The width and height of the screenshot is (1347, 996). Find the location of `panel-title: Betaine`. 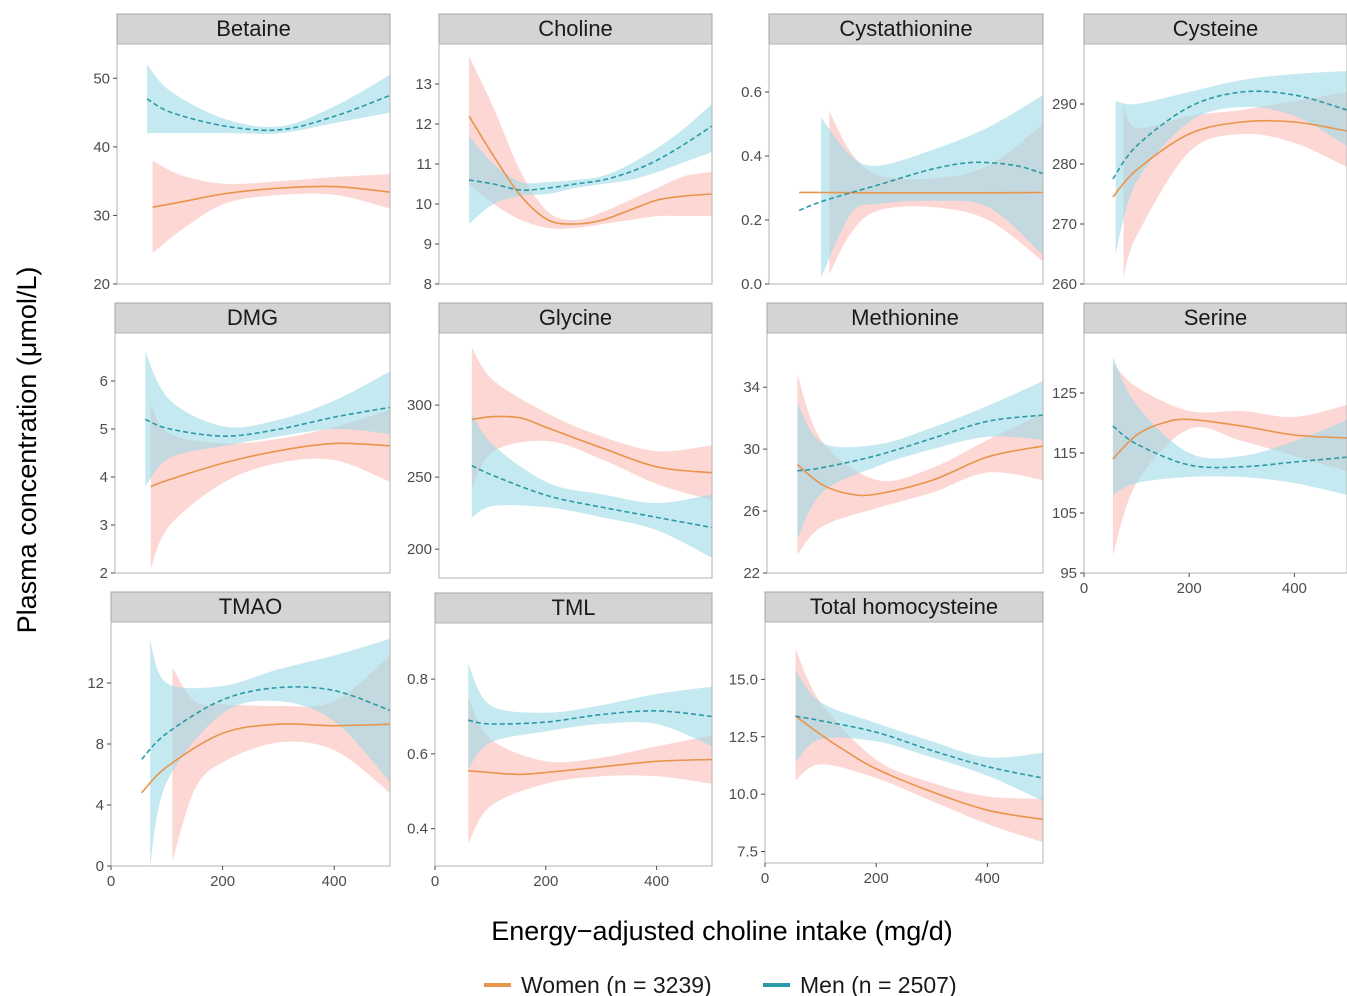

panel-title: Betaine is located at coordinates (253, 28).